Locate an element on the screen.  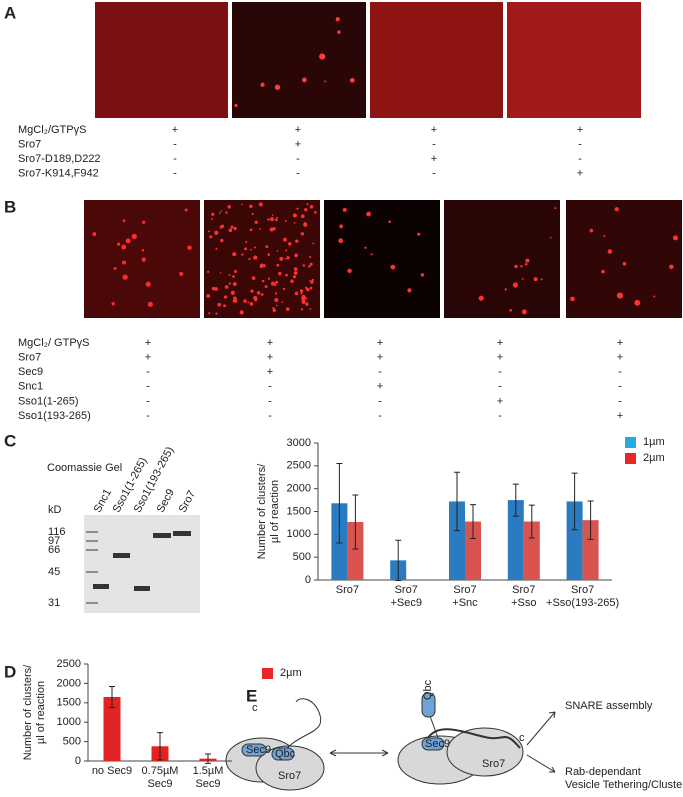
gel-lane-label: Snc1 is located at coordinates (103, 501).